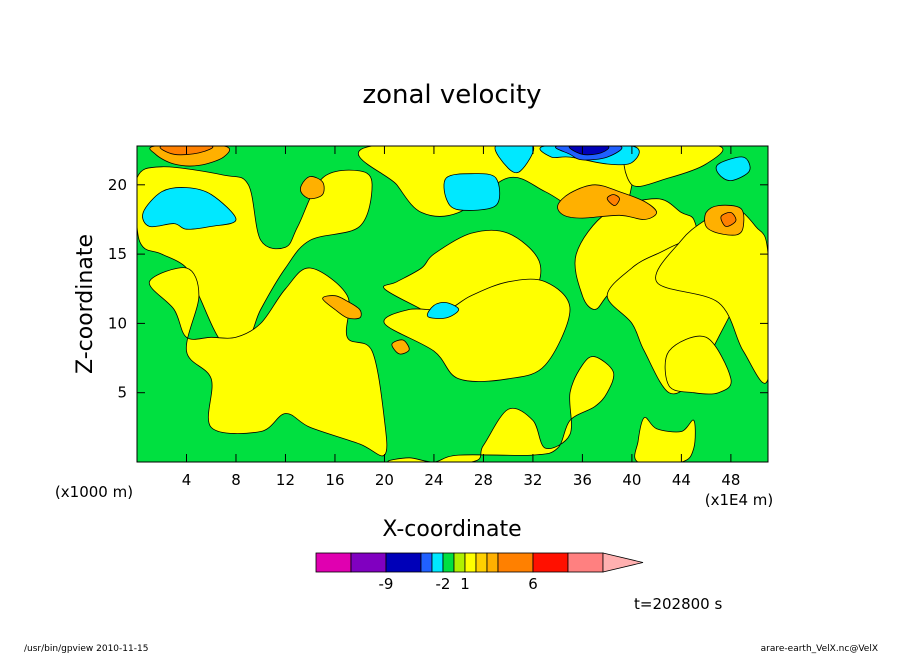  What do you see at coordinates (187, 480) in the screenshot?
I see `x-tick-label: 4` at bounding box center [187, 480].